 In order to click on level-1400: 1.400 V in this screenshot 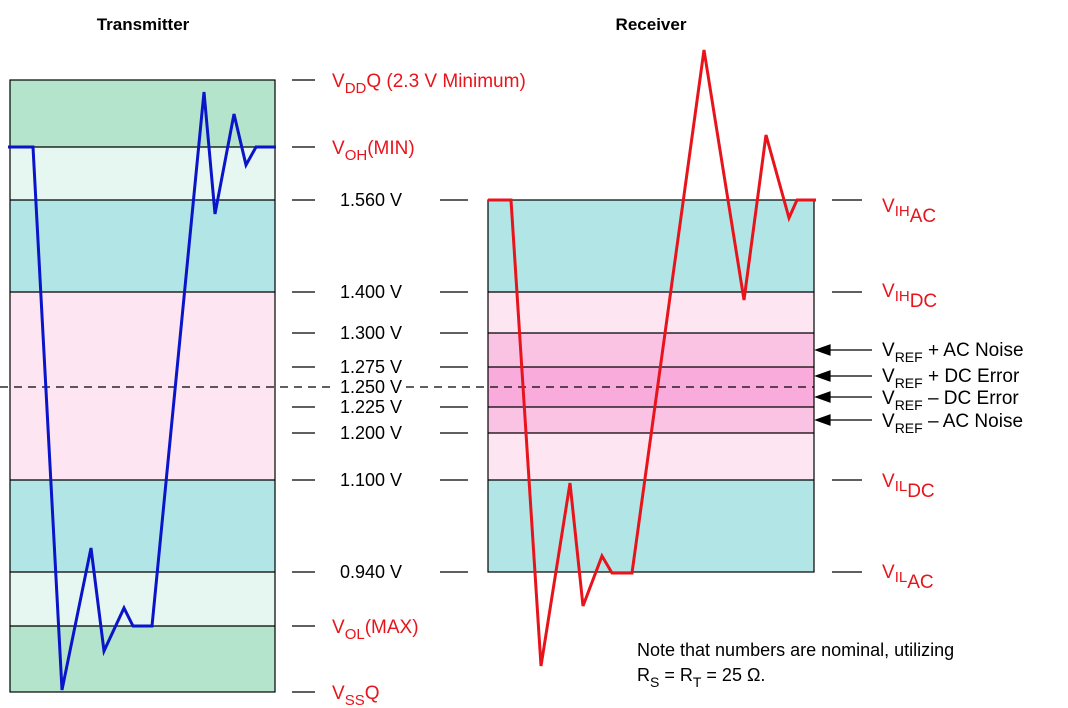, I will do `click(371, 292)`.